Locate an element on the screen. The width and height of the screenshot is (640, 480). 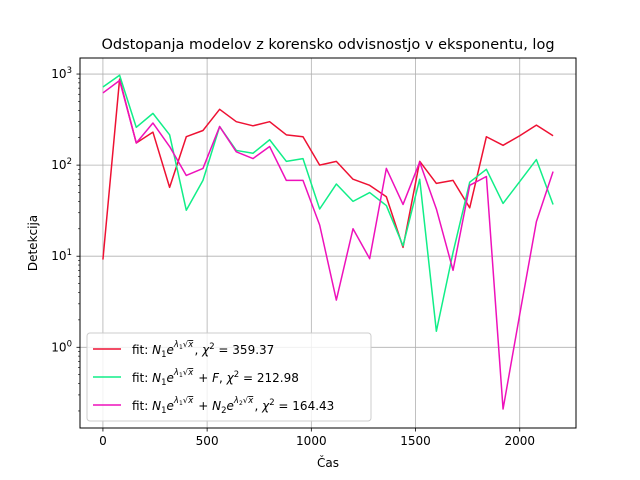
y-tick-label: 10³ is located at coordinates (61, 73).